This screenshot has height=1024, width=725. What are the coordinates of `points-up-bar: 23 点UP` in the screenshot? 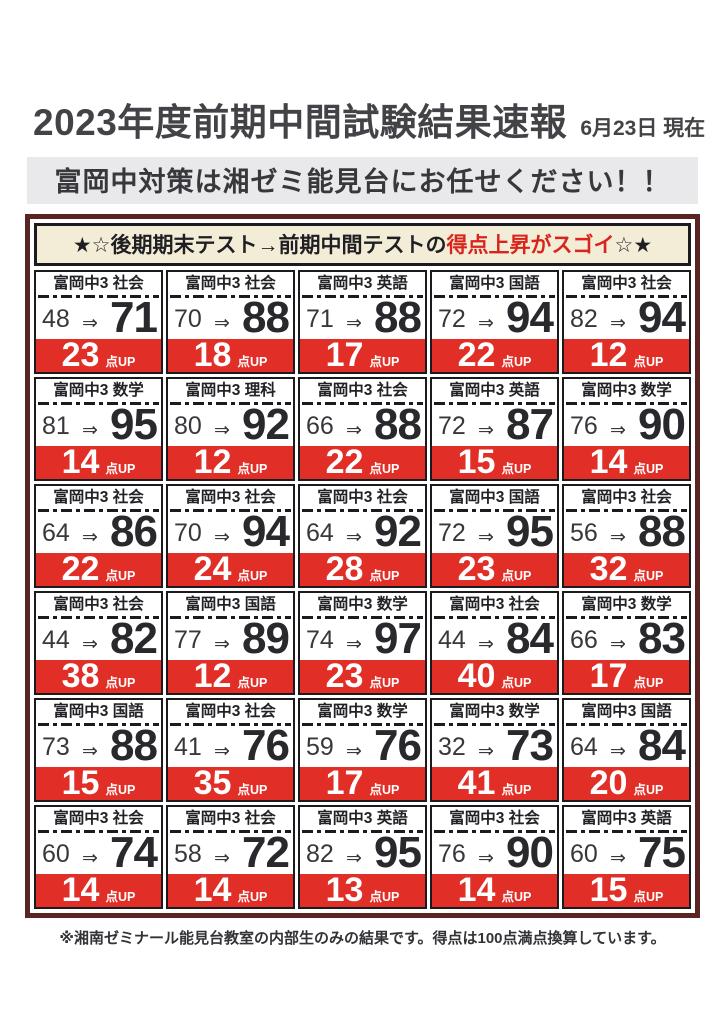 It's located at (362, 676).